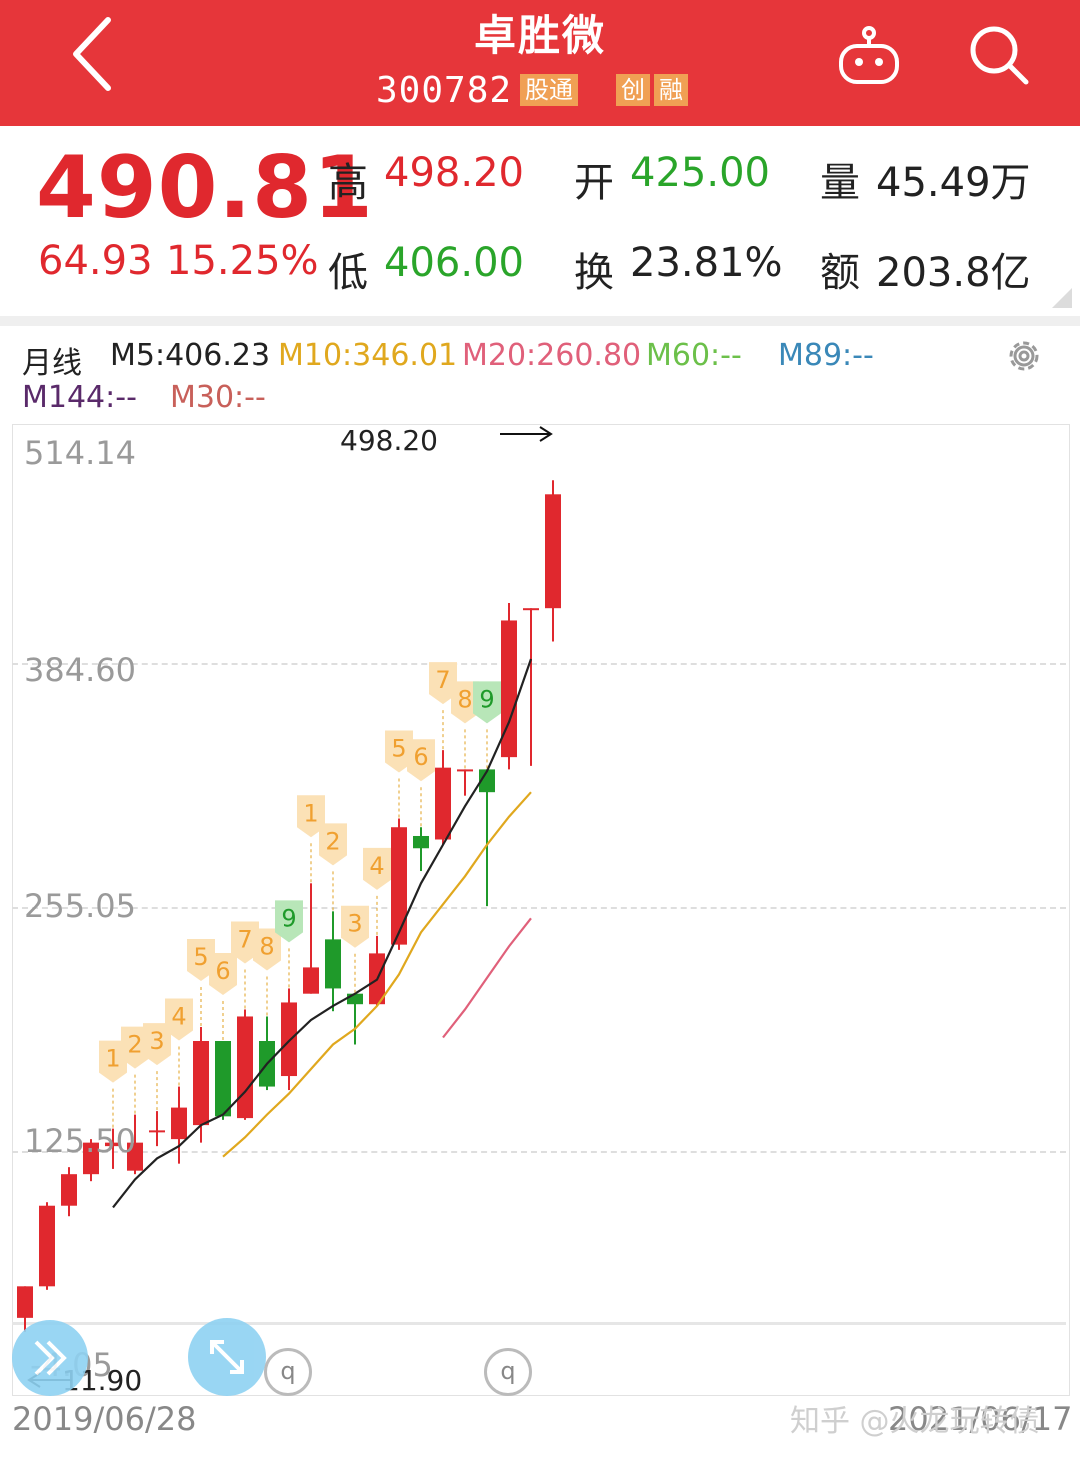  What do you see at coordinates (826, 355) in the screenshot?
I see `ma89-value: M89:--` at bounding box center [826, 355].